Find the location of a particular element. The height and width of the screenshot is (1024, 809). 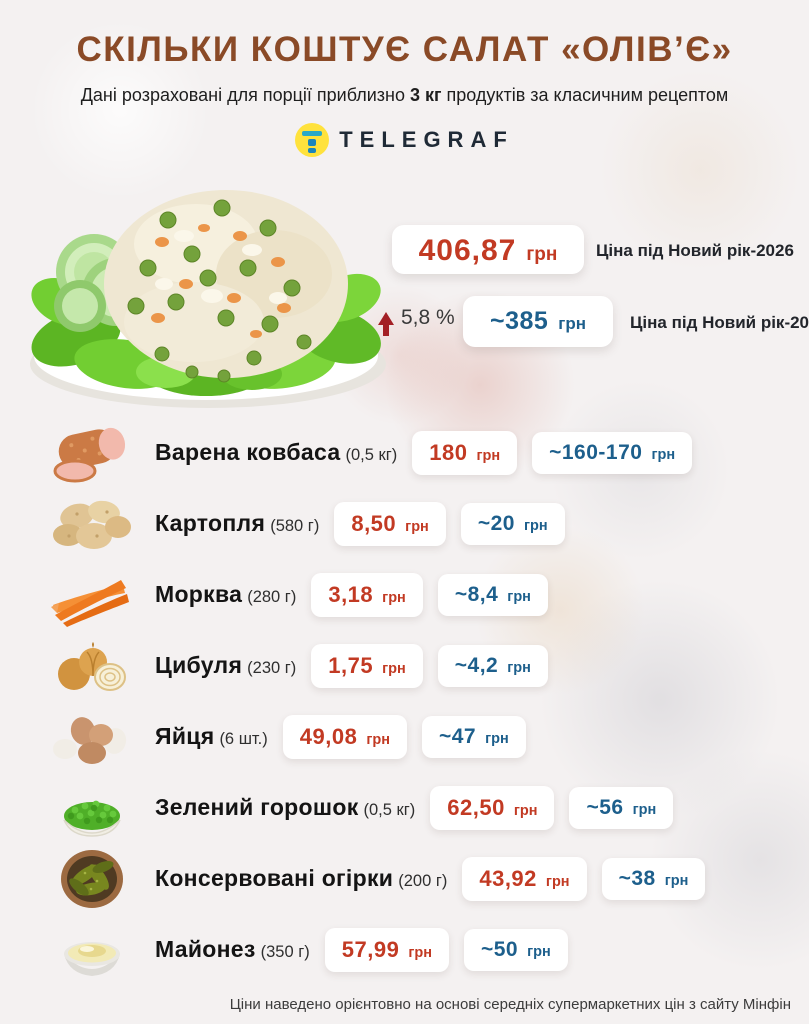

ingredient-label: Варена ковбаса (0,5 кг) is located at coordinates (276, 452).